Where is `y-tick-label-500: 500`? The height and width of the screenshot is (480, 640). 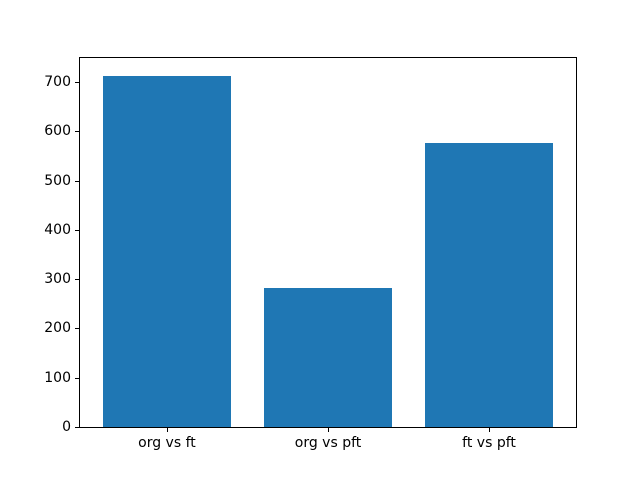
y-tick-label-500: 500 is located at coordinates (57, 180).